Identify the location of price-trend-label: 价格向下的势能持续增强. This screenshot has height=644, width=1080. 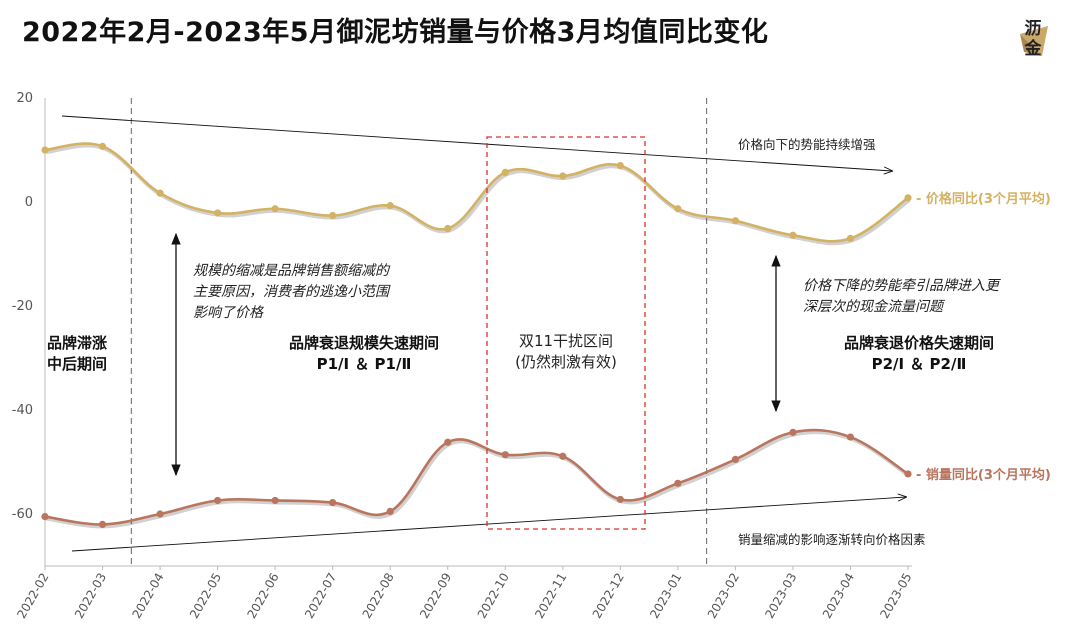
(807, 144).